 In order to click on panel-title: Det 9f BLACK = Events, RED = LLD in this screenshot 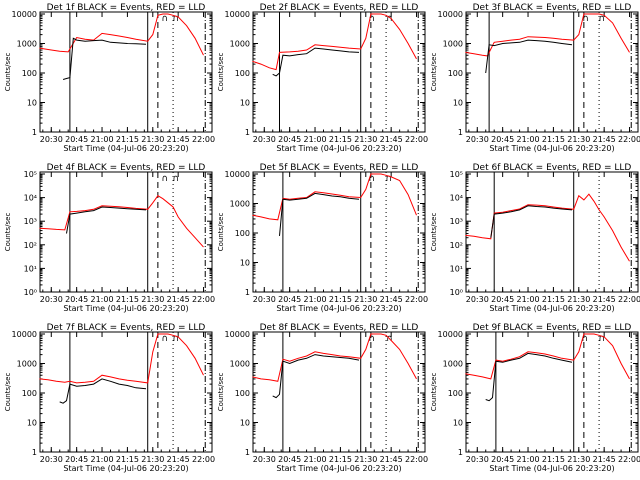, I will do `click(552, 328)`.